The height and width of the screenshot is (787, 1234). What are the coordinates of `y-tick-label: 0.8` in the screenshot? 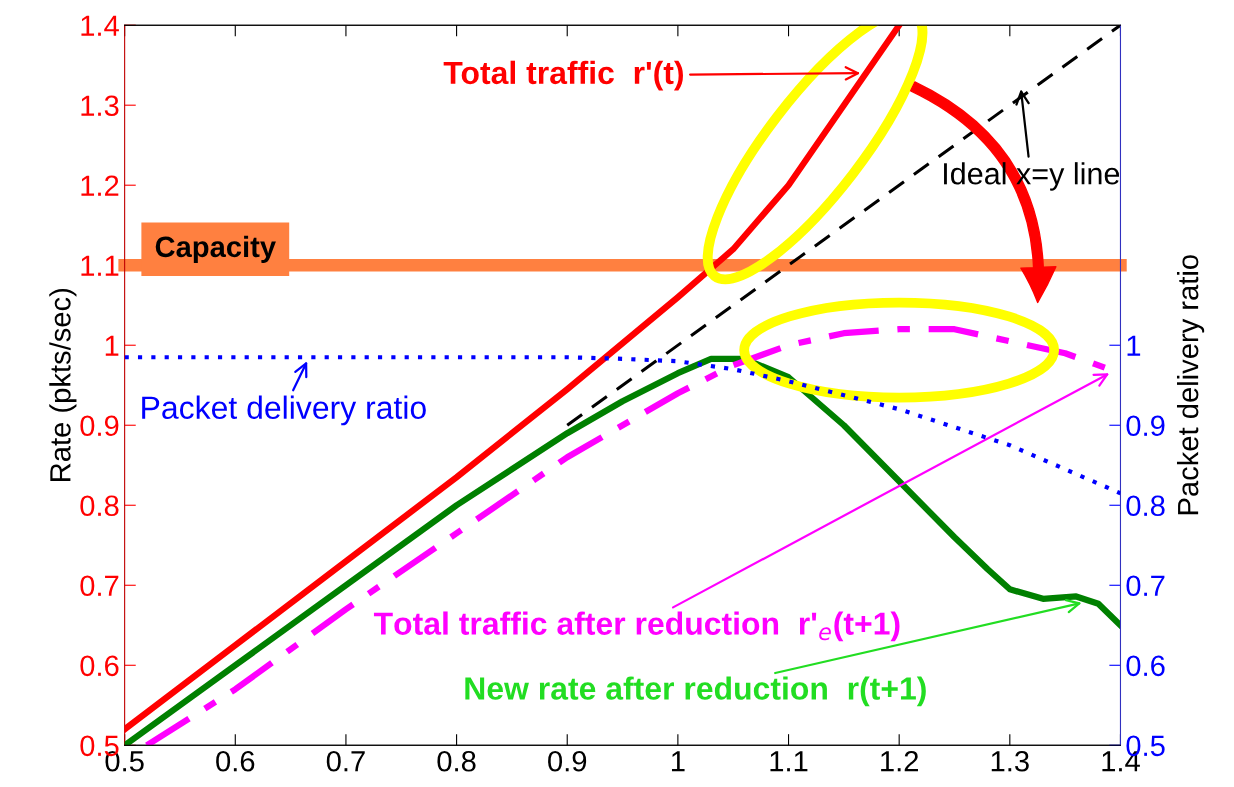 It's located at (99, 506).